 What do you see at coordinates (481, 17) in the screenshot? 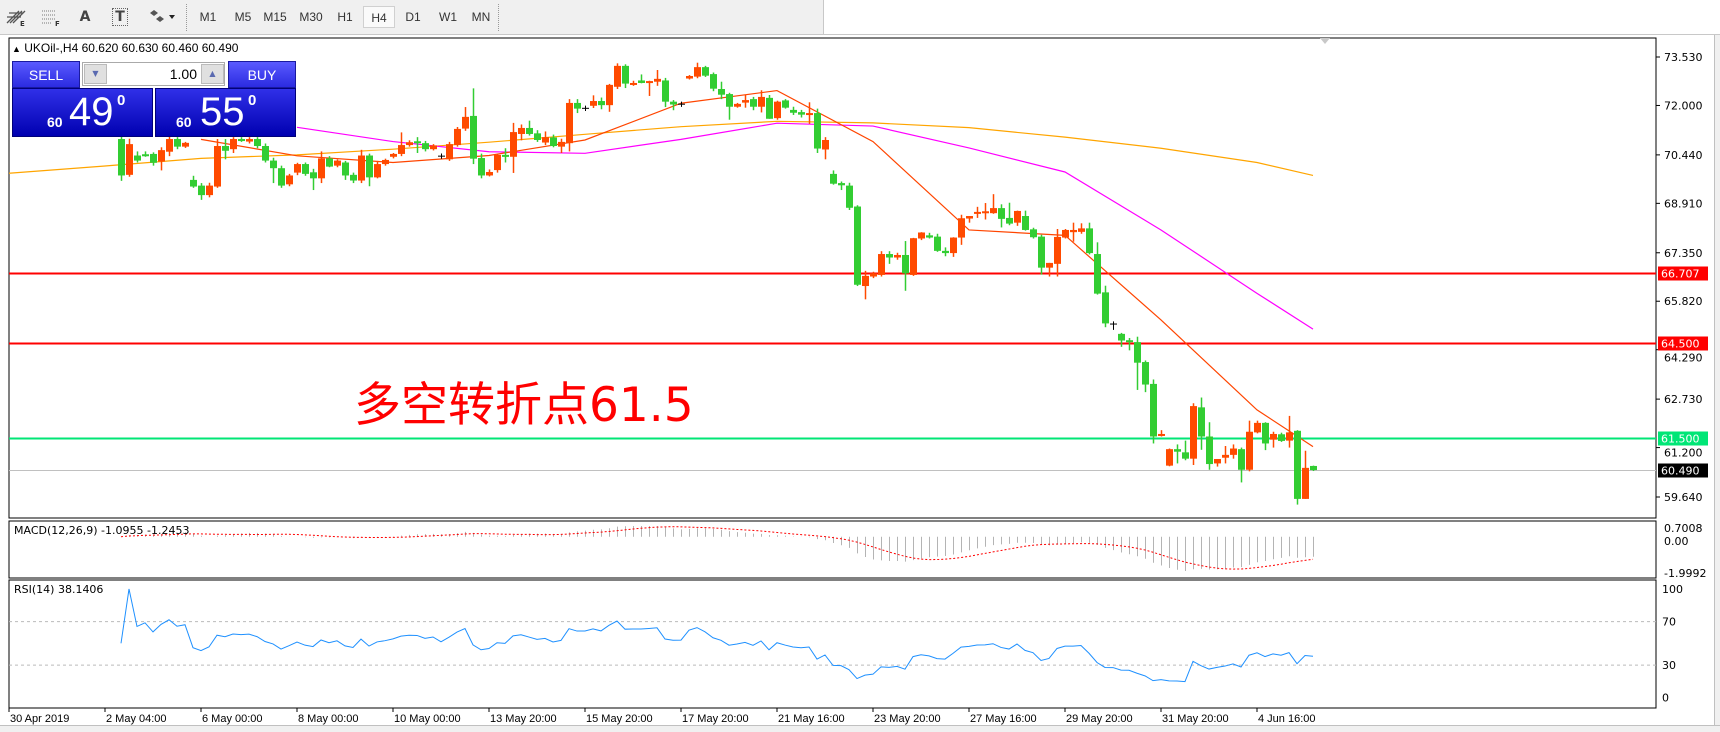
I see `timeframe-mn: MN` at bounding box center [481, 17].